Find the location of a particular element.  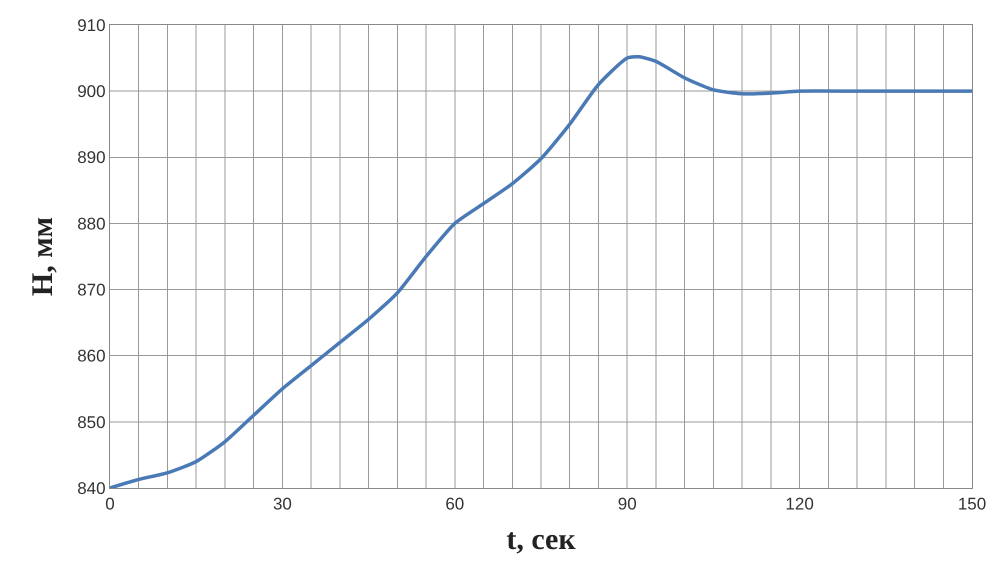

y-tick-label: 870 is located at coordinates (91, 290).